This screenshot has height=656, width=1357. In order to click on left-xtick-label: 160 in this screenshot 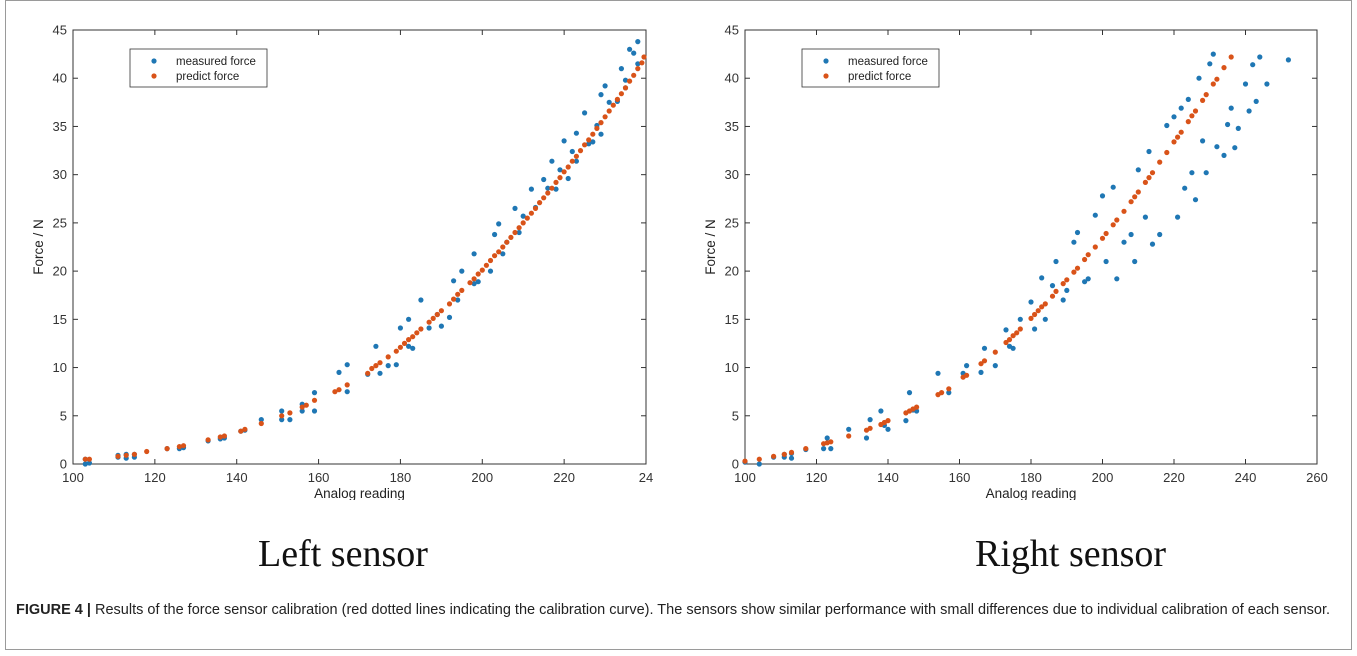, I will do `click(319, 477)`.